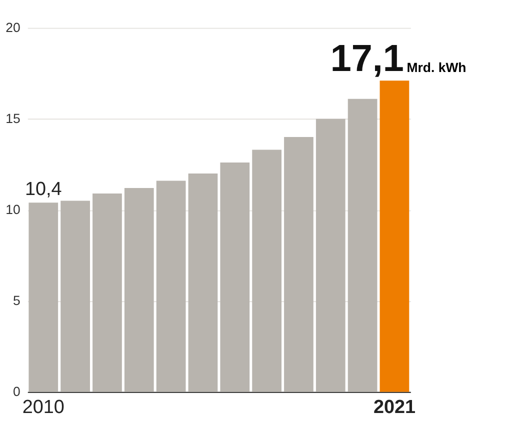 The width and height of the screenshot is (505, 436). Describe the element at coordinates (436, 68) in the screenshot. I see `annotation: Mrd. kWh` at that location.